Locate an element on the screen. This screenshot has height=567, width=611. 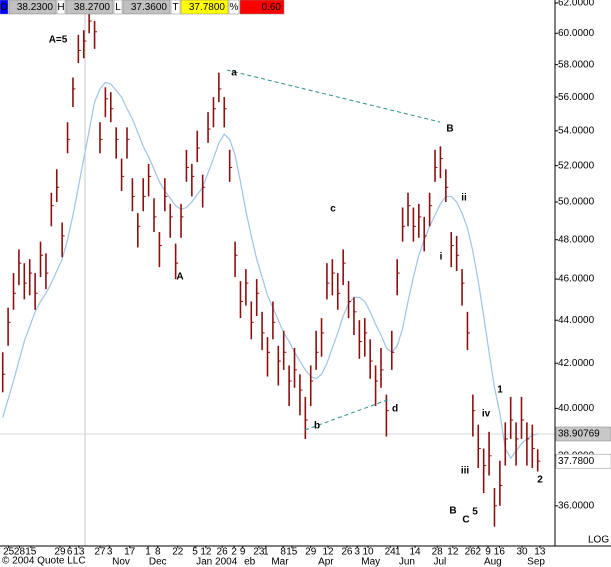
wave-label: iii is located at coordinates (465, 471).